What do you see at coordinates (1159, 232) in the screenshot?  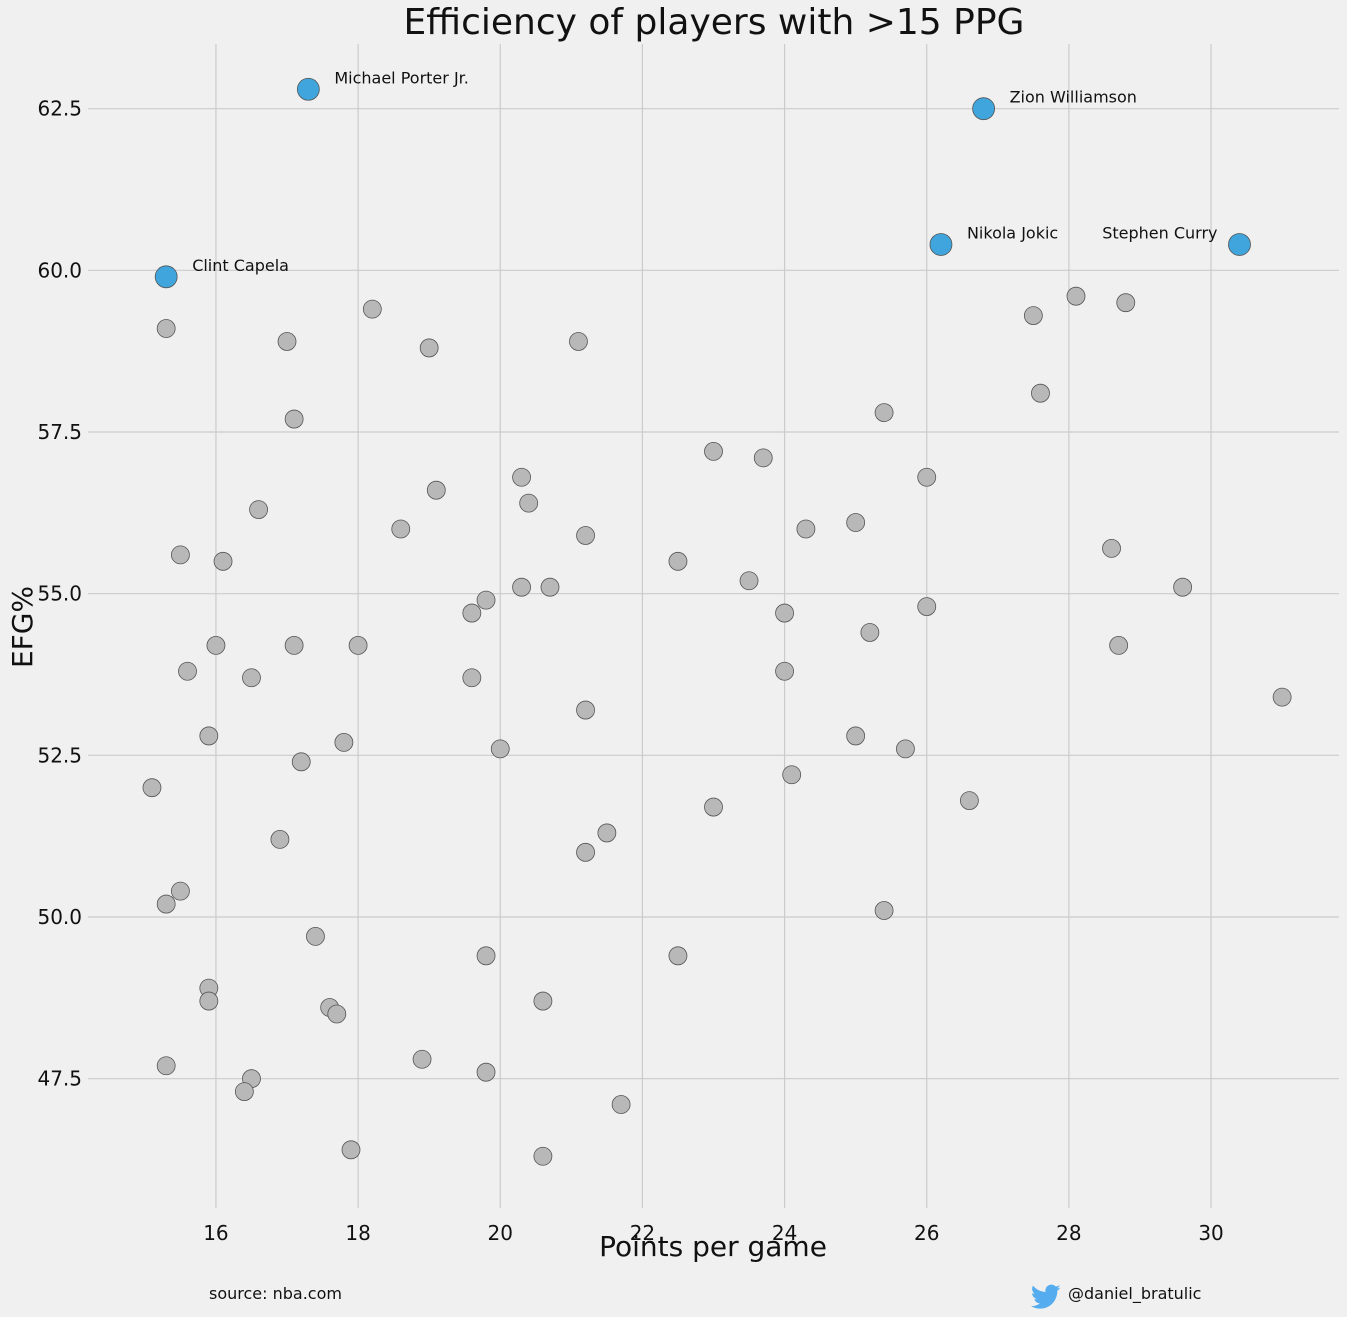 I see `point-label: Stephen Curry` at bounding box center [1159, 232].